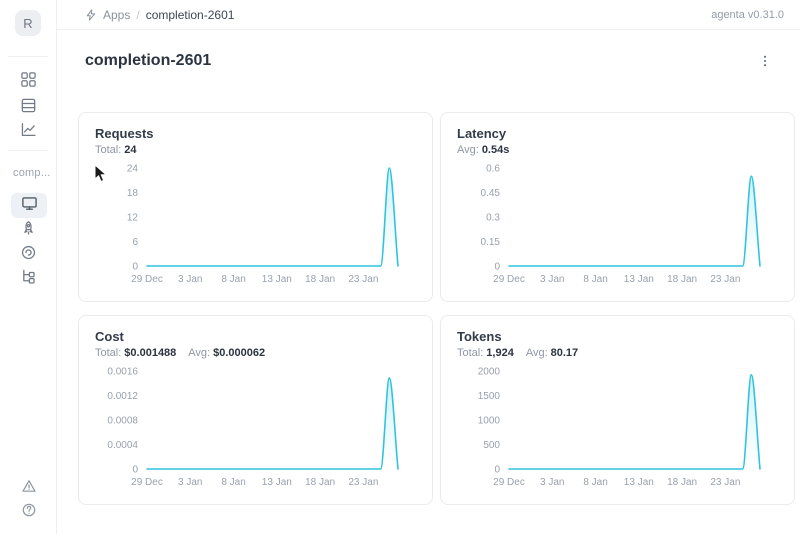 Image resolution: width=800 pixels, height=534 pixels. What do you see at coordinates (150, 353) in the screenshot?
I see `stat-value: $0.001488` at bounding box center [150, 353].